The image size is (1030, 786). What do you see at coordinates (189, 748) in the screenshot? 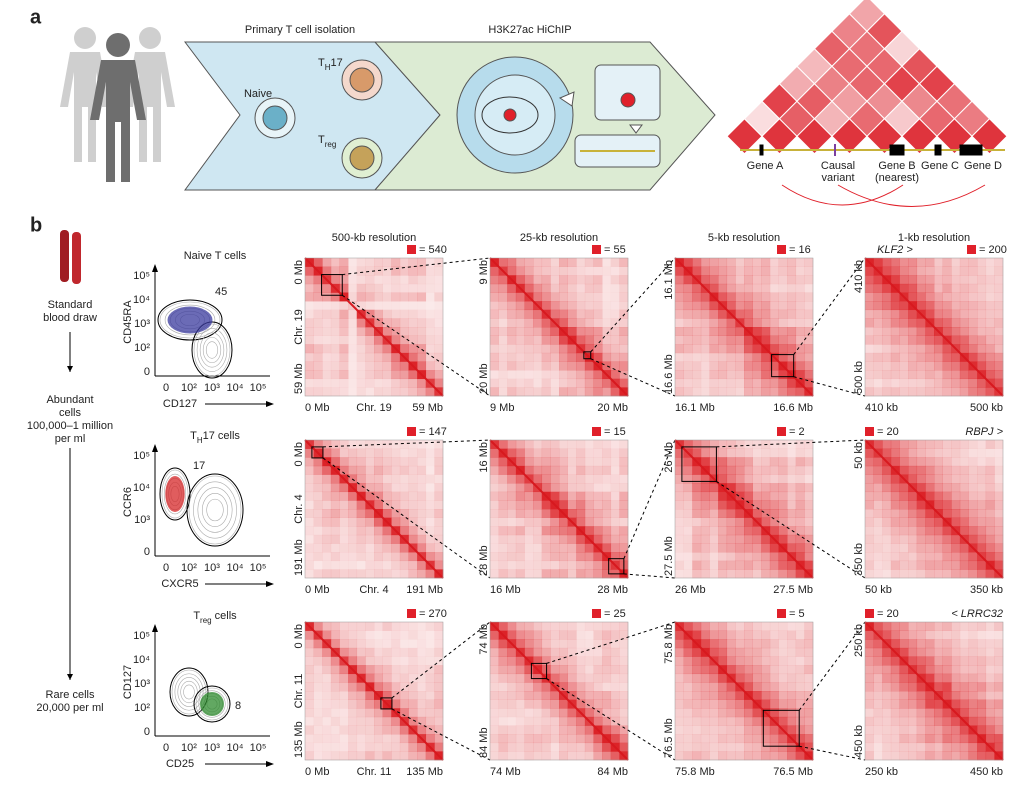
I see `x-tick-label: 10²` at bounding box center [189, 748].